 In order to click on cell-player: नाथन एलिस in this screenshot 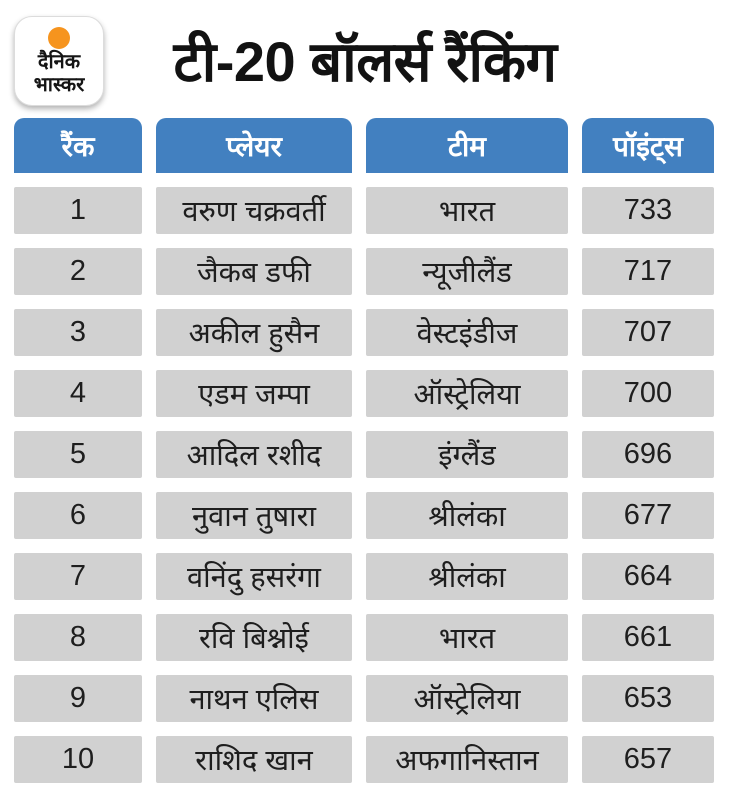, I will do `click(254, 698)`.